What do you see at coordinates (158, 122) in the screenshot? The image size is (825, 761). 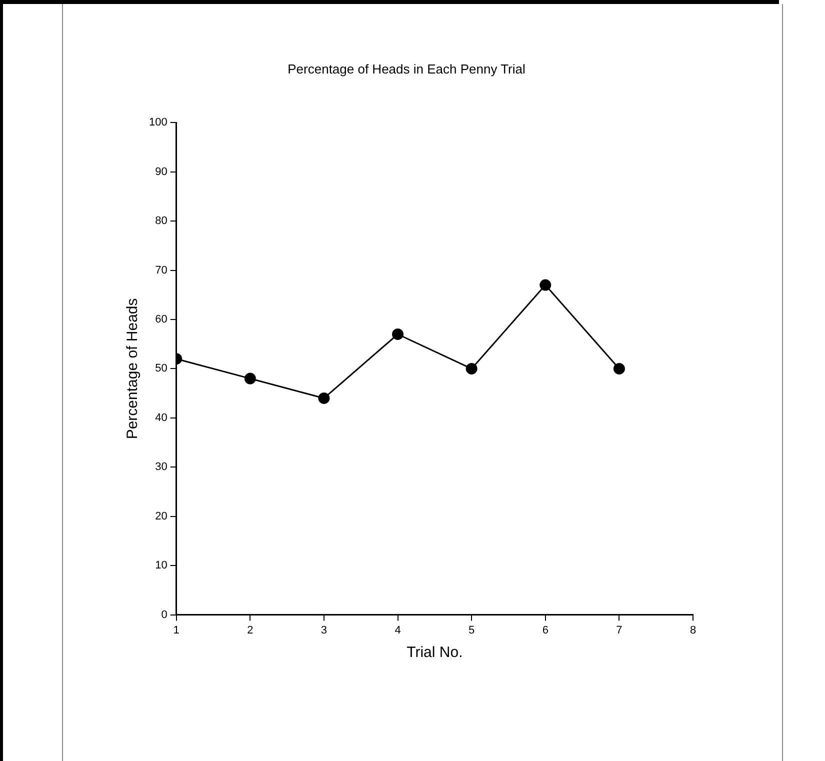 I see `y-tick-label: 100` at bounding box center [158, 122].